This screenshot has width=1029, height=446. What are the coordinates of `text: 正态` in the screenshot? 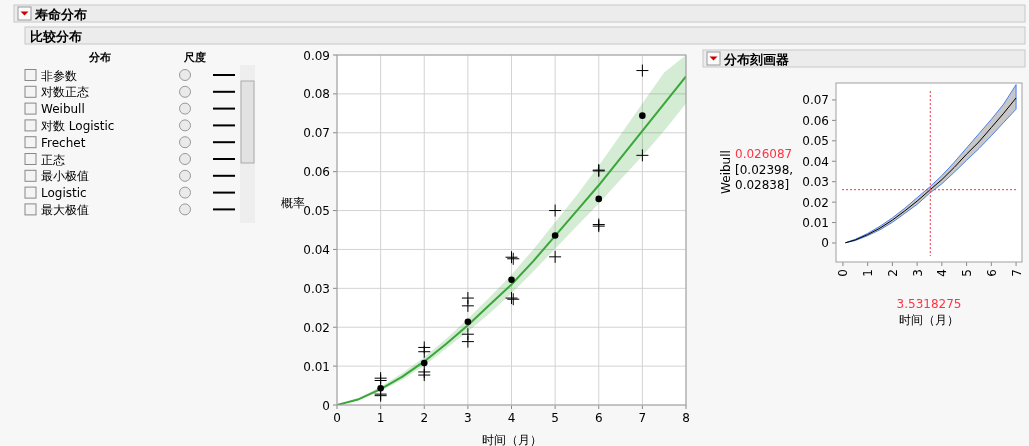 It's located at (53, 159).